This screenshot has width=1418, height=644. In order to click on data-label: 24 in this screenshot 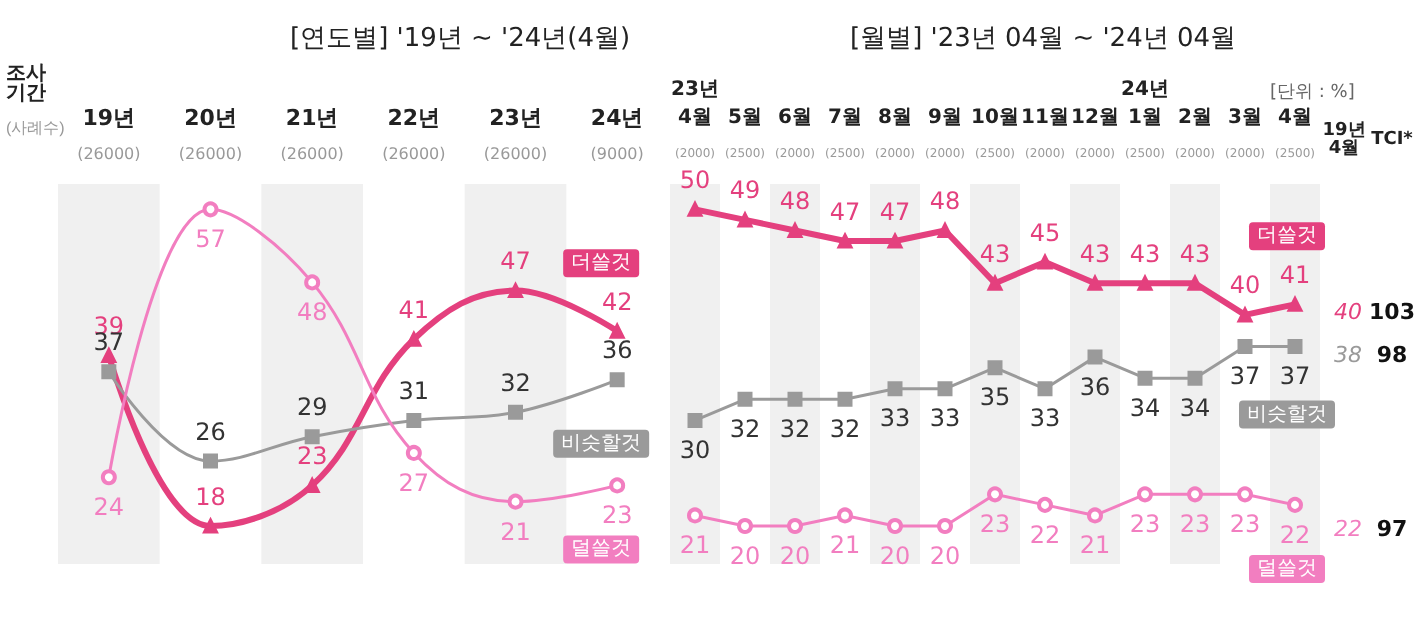, I will do `click(109, 507)`.